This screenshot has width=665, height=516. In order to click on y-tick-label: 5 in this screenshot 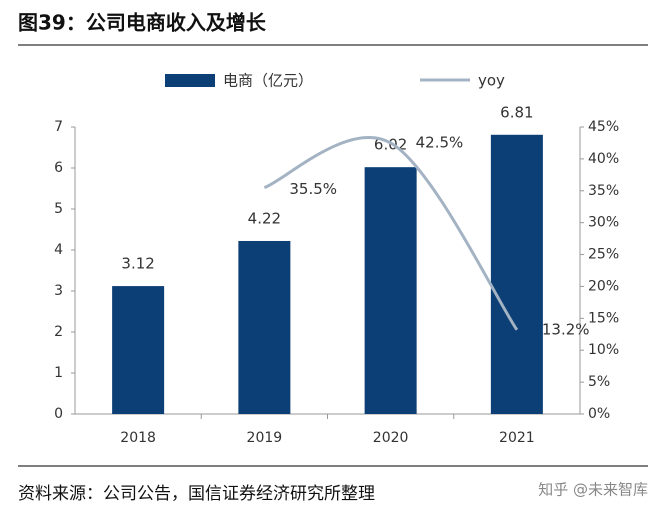, I will do `click(58, 209)`.